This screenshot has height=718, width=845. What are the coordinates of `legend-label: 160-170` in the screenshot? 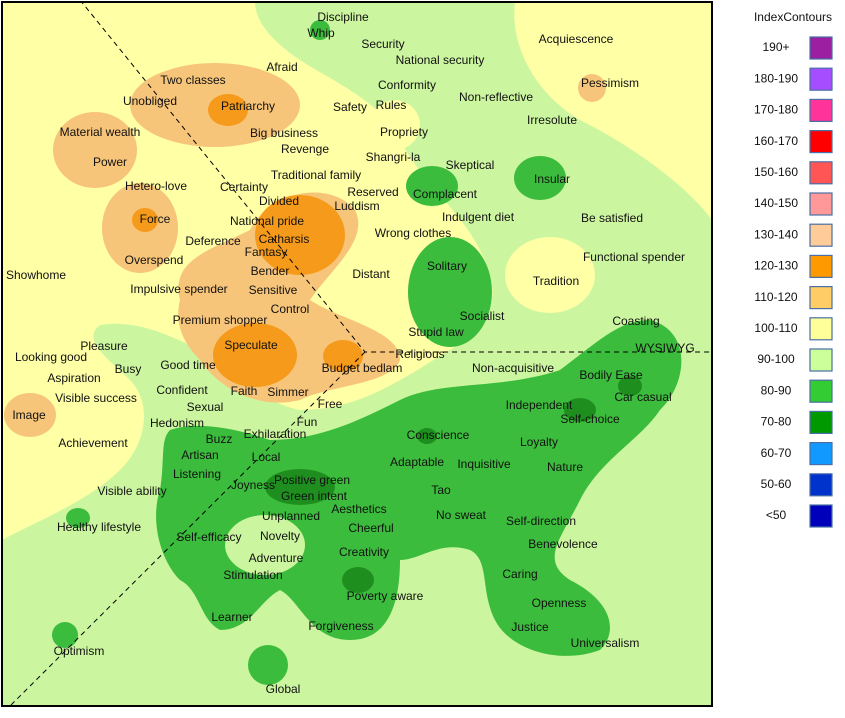 It's located at (776, 141).